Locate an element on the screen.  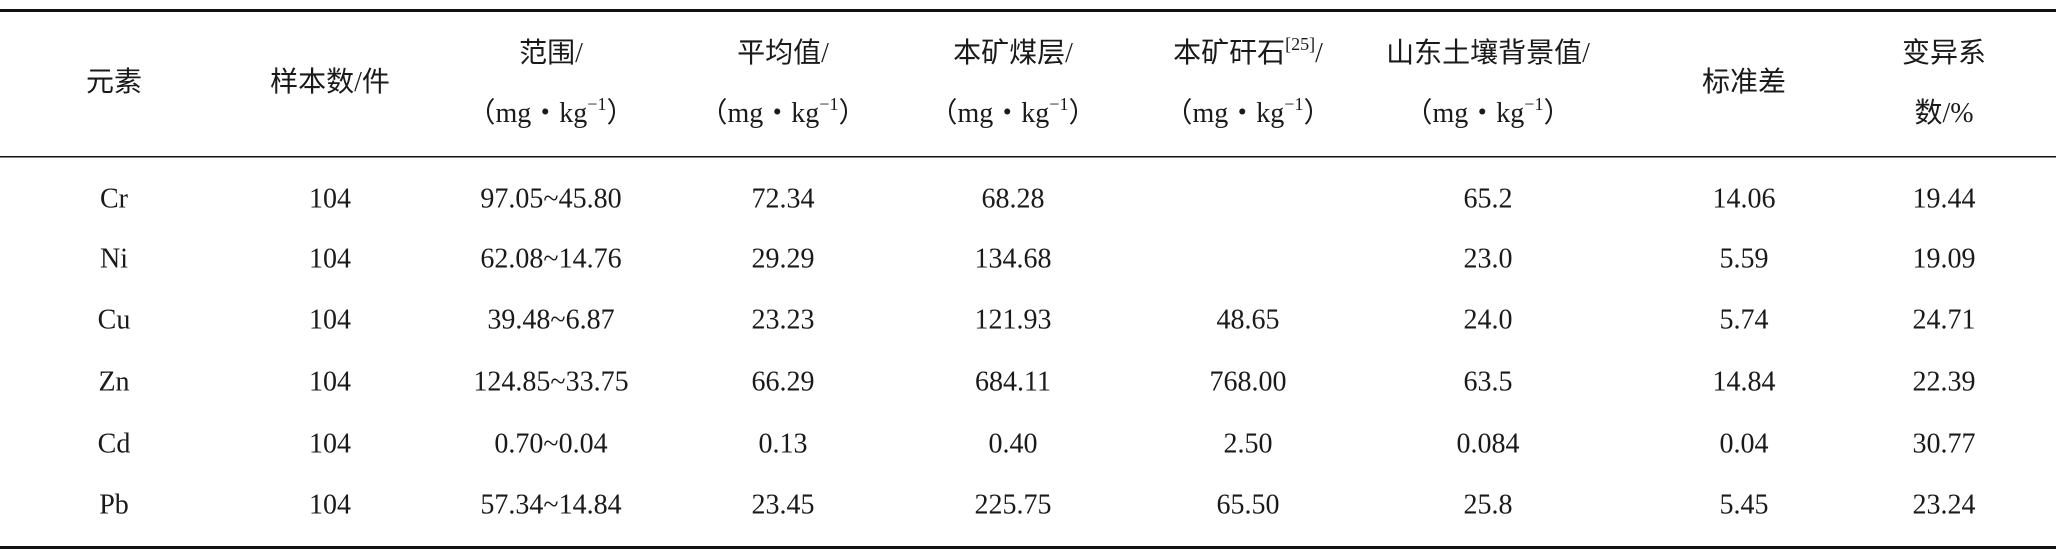
header-text: 标准差 is located at coordinates (1744, 82).